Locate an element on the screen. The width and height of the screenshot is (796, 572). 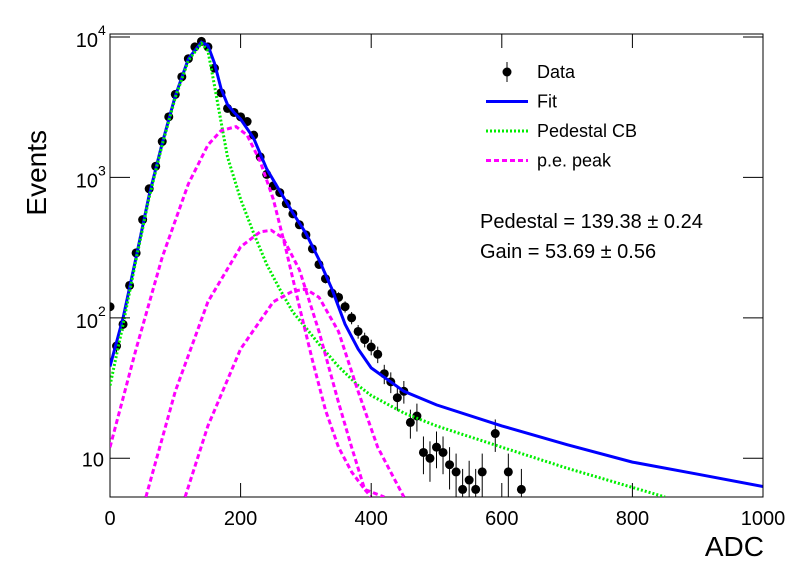
x-tick-label: 400 is located at coordinates (371, 519).